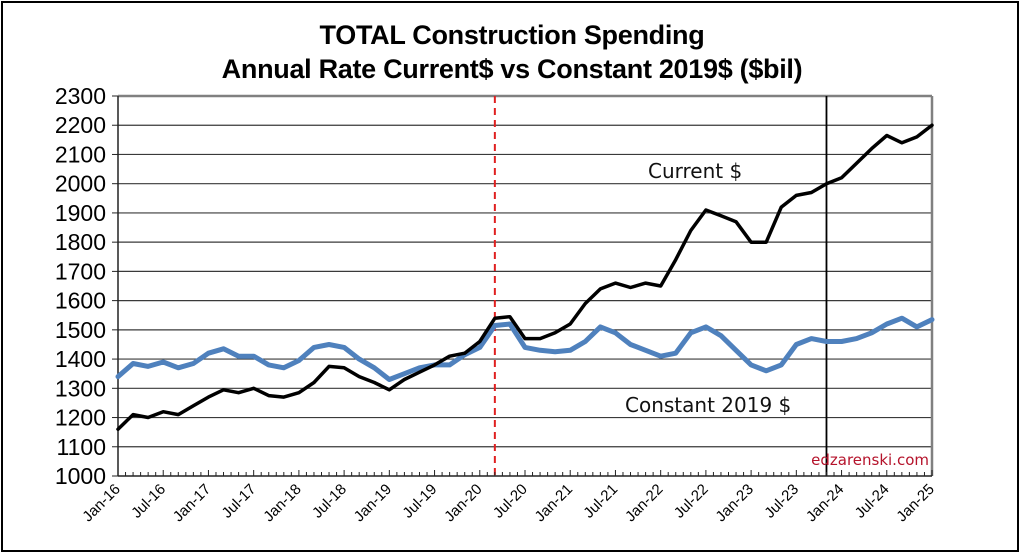 Image resolution: width=1024 pixels, height=556 pixels. What do you see at coordinates (870, 460) in the screenshot?
I see `watermark: edzarenski.com` at bounding box center [870, 460].